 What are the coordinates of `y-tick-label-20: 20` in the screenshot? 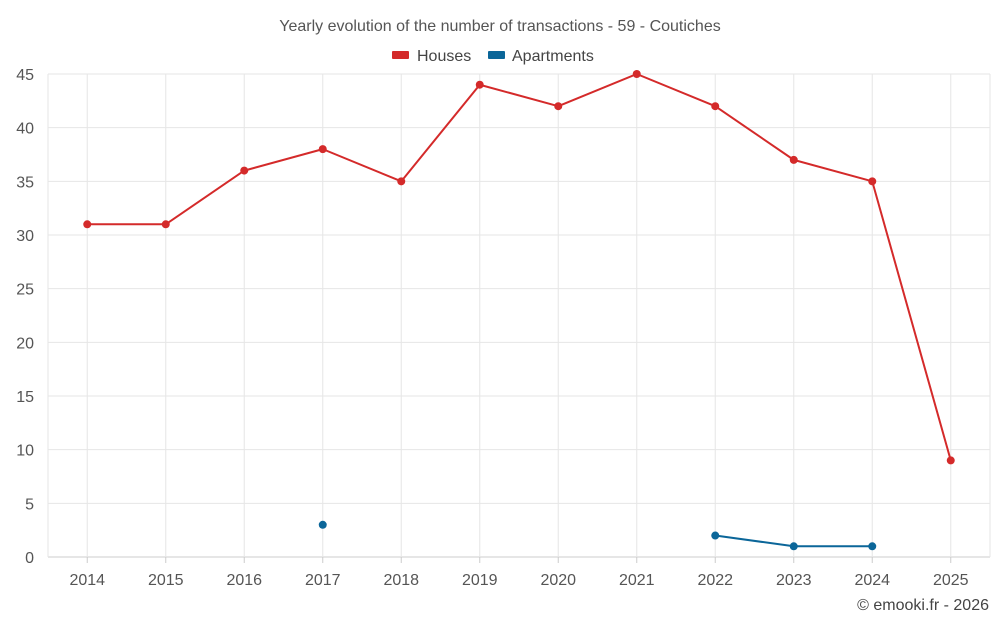 It's located at (25, 343).